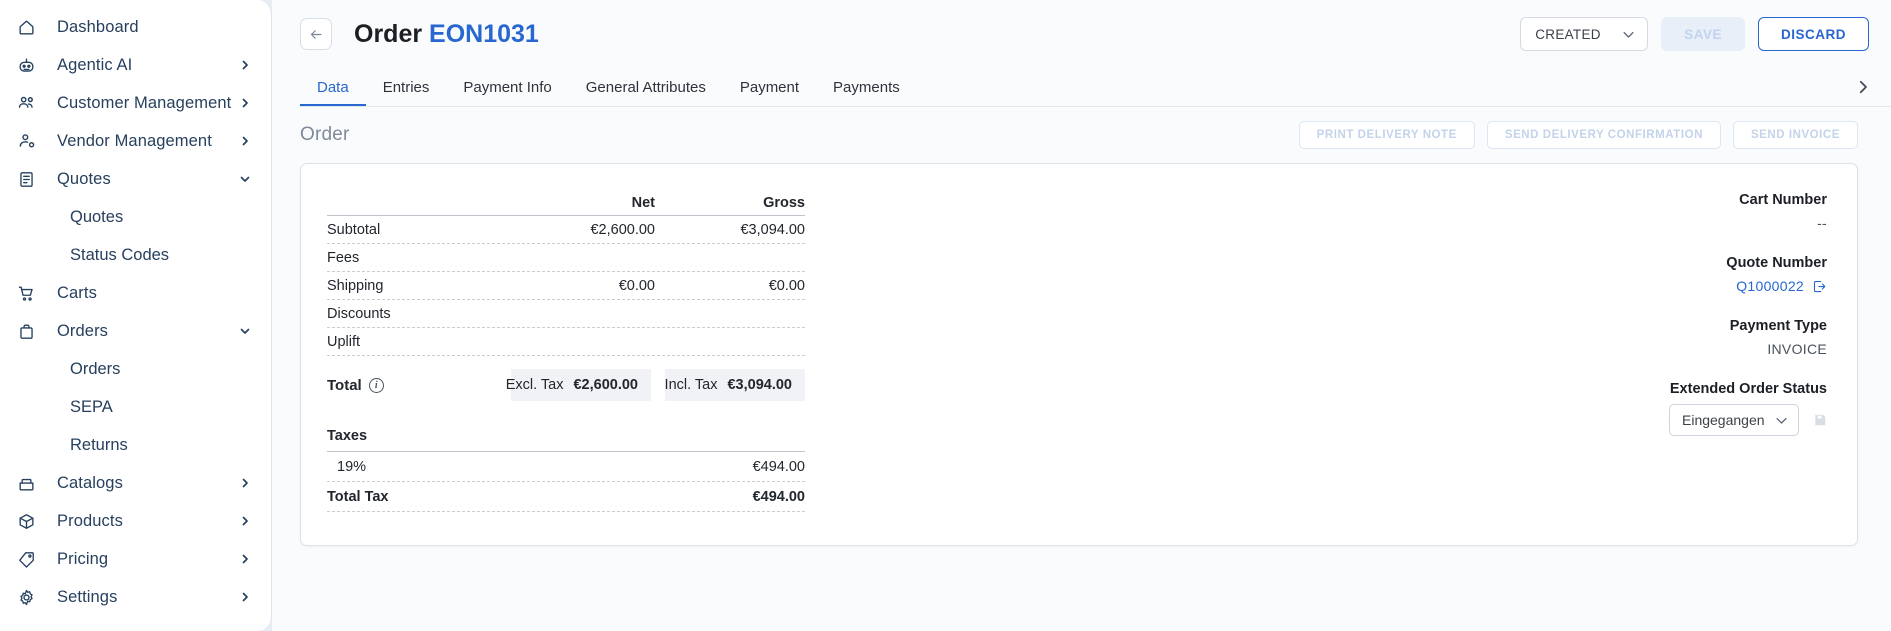  Describe the element at coordinates (1770, 286) in the screenshot. I see `quote-number-value: Q1000022` at that location.